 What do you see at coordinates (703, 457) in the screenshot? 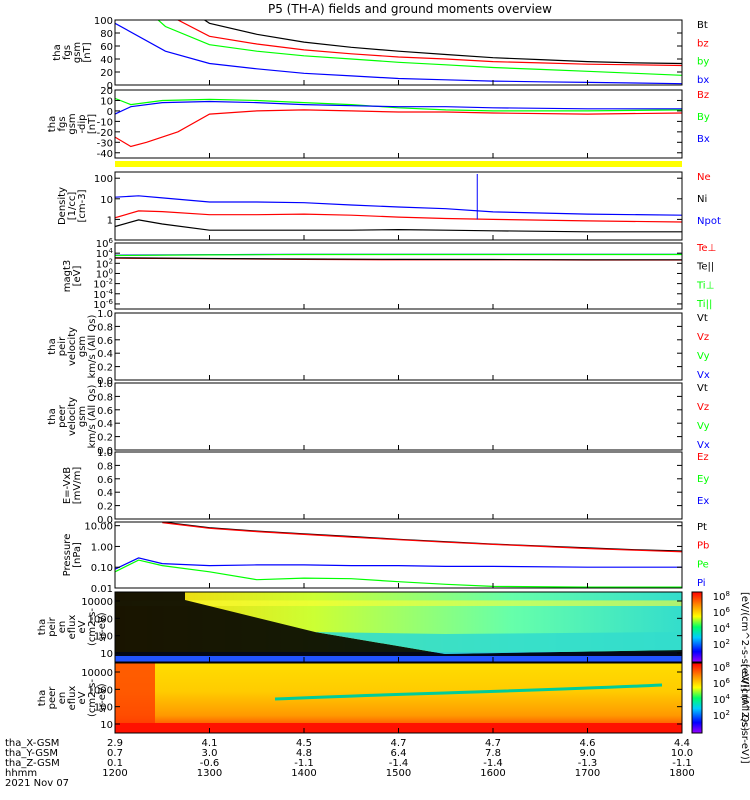
I see `legend-Ez: Ez` at bounding box center [703, 457].